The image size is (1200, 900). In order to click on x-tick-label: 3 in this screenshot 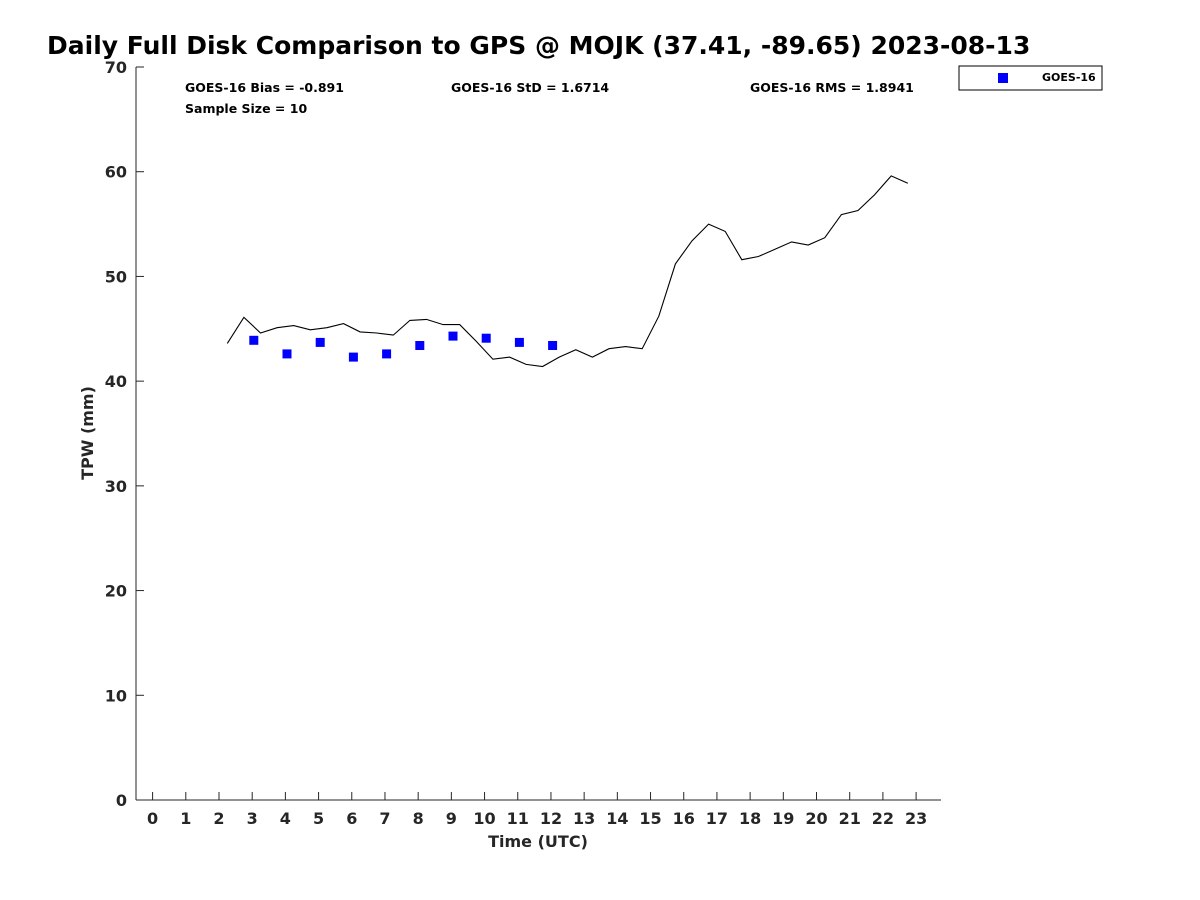, I will do `click(252, 818)`.